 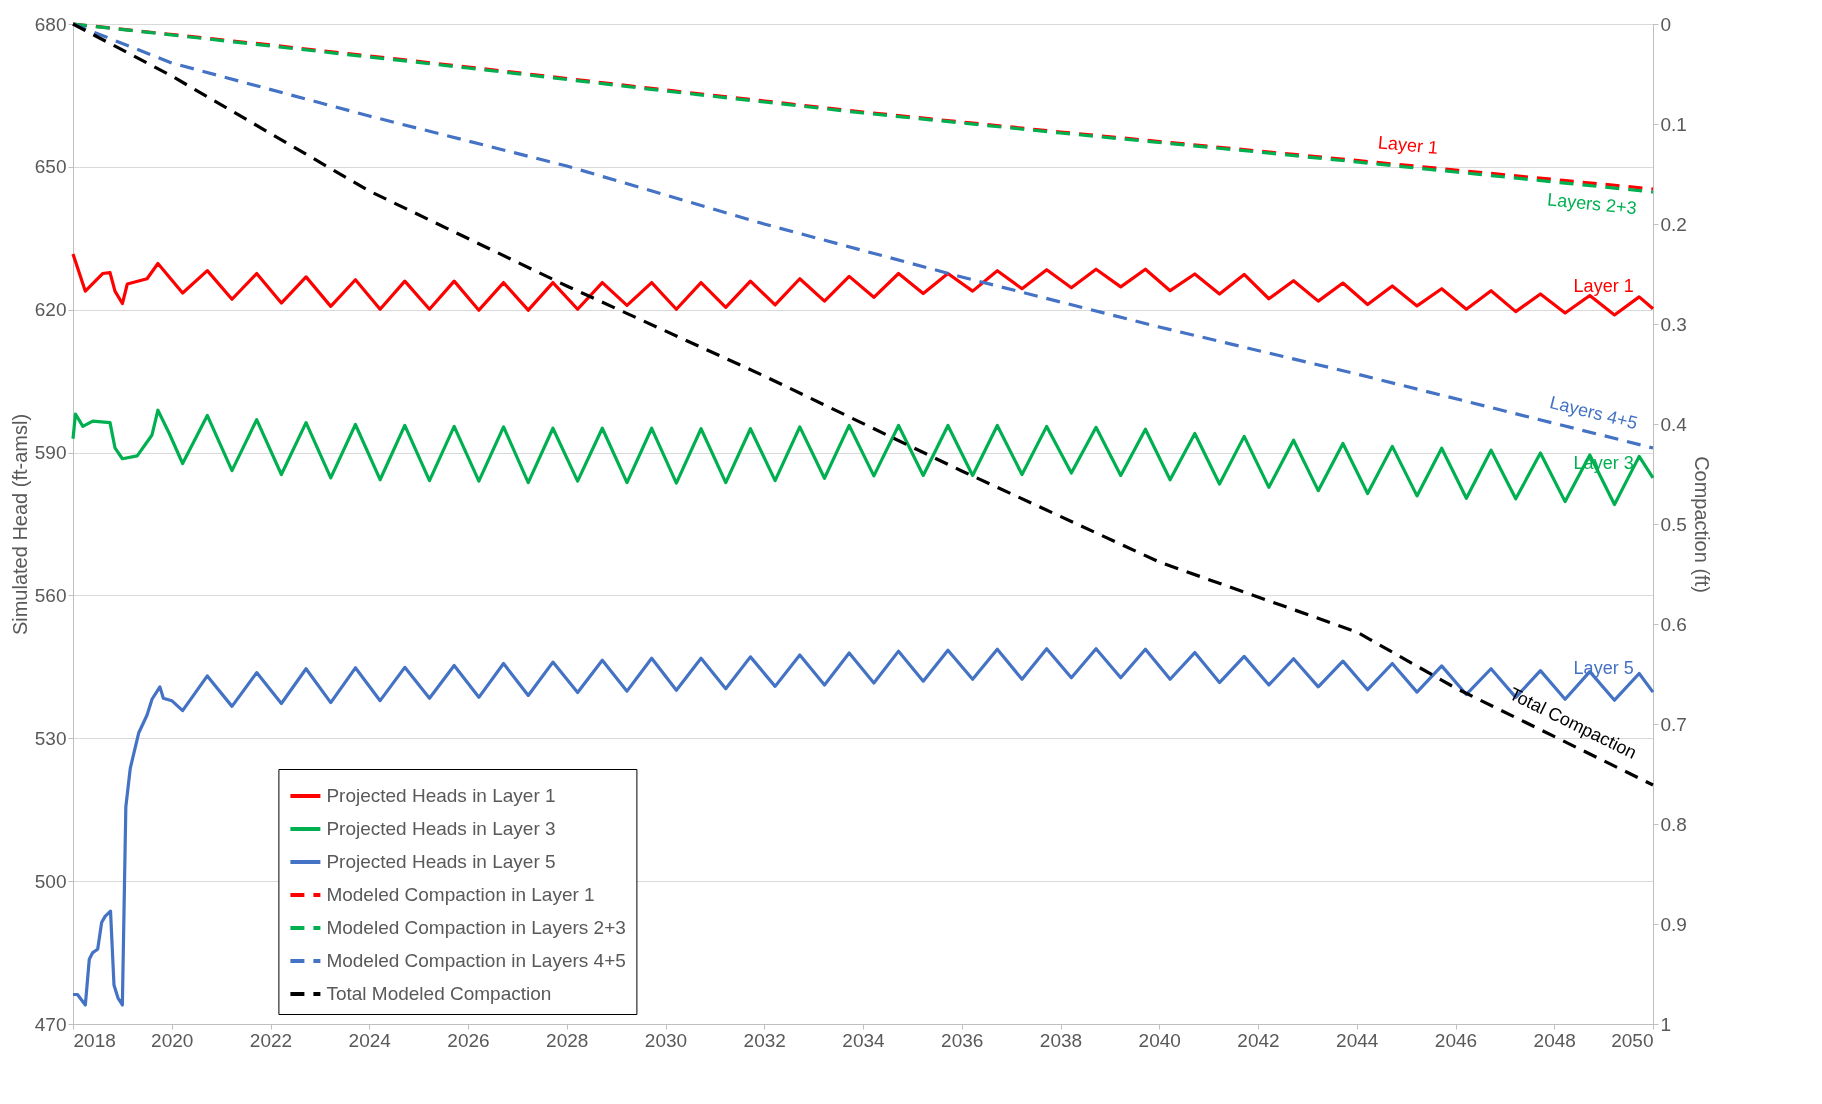 I want to click on y-axis-title: Simulated Head (ft-amsl), so click(x=19, y=524).